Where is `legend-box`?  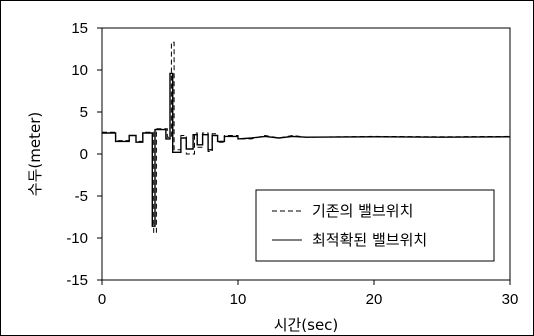
legend-box is located at coordinates (375, 225).